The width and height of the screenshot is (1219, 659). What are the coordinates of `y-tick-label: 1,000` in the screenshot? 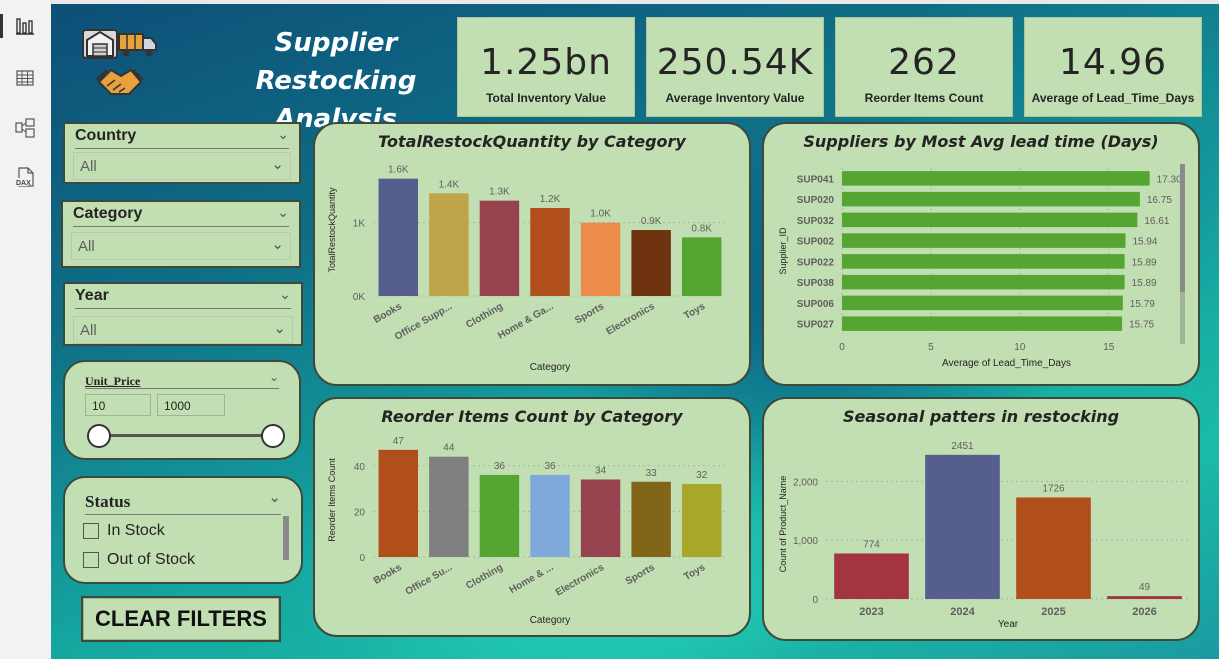 It's located at (805, 541).